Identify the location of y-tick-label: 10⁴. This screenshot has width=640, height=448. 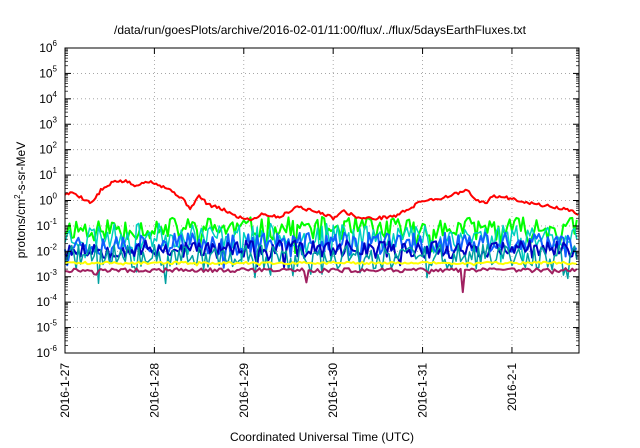
(48, 98).